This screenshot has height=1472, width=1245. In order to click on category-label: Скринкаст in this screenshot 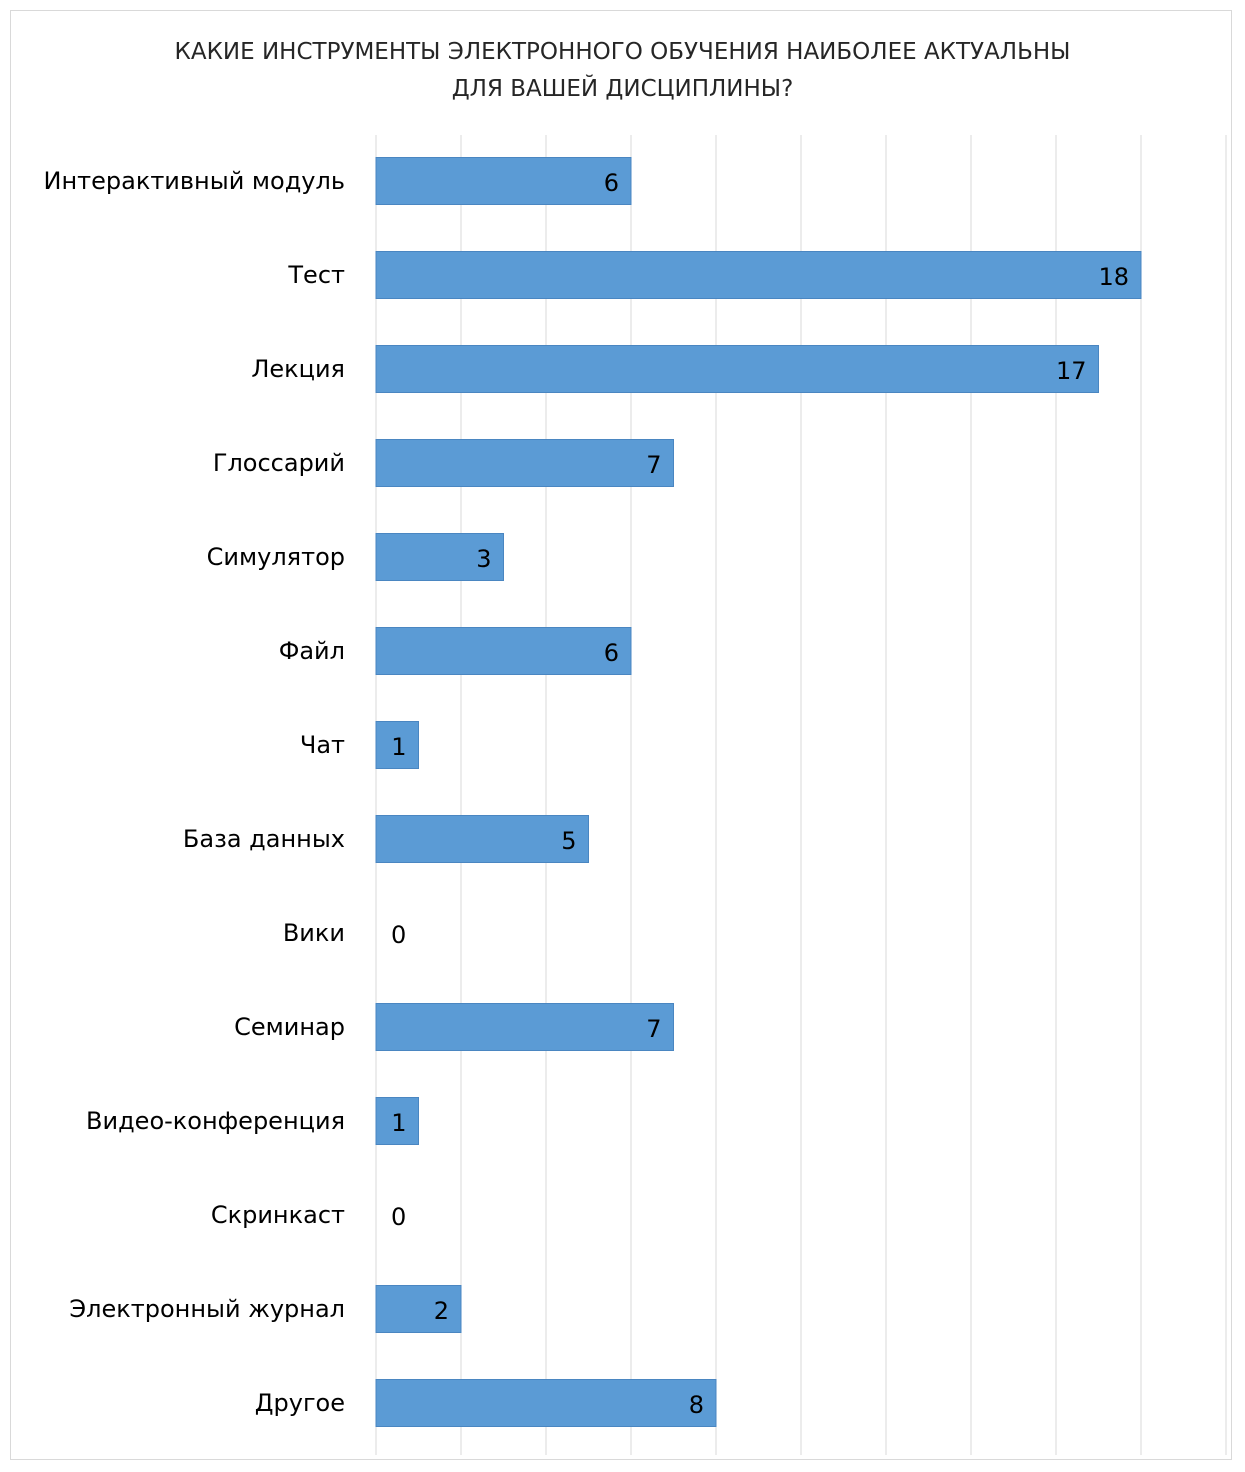, I will do `click(278, 1215)`.